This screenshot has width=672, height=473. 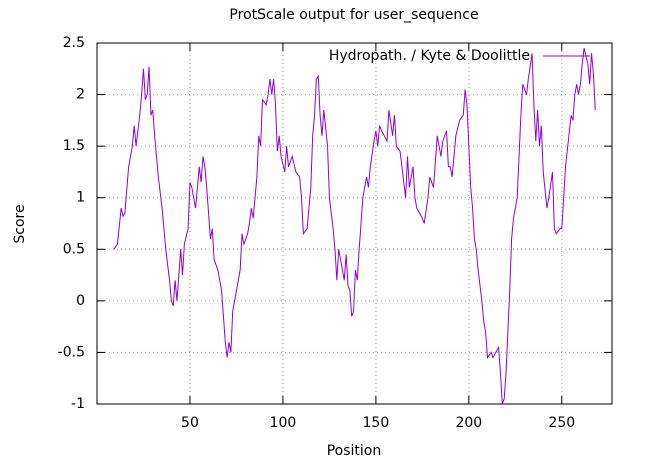 I want to click on y-tick-label: 2.5, so click(x=74, y=43).